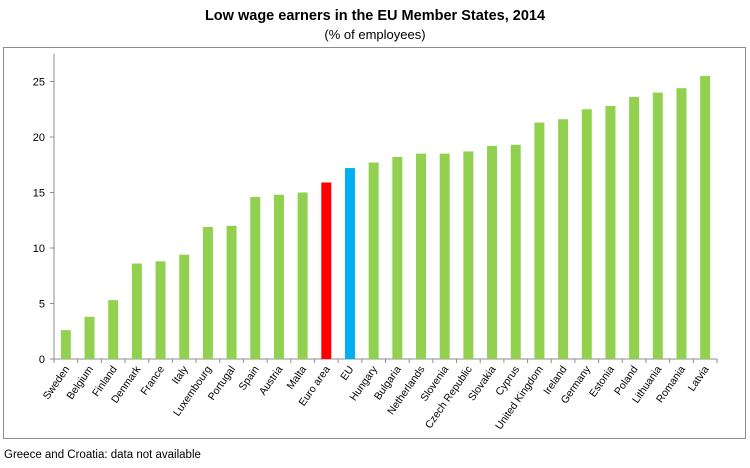 The image size is (750, 468). What do you see at coordinates (634, 228) in the screenshot?
I see `bar-poland` at bounding box center [634, 228].